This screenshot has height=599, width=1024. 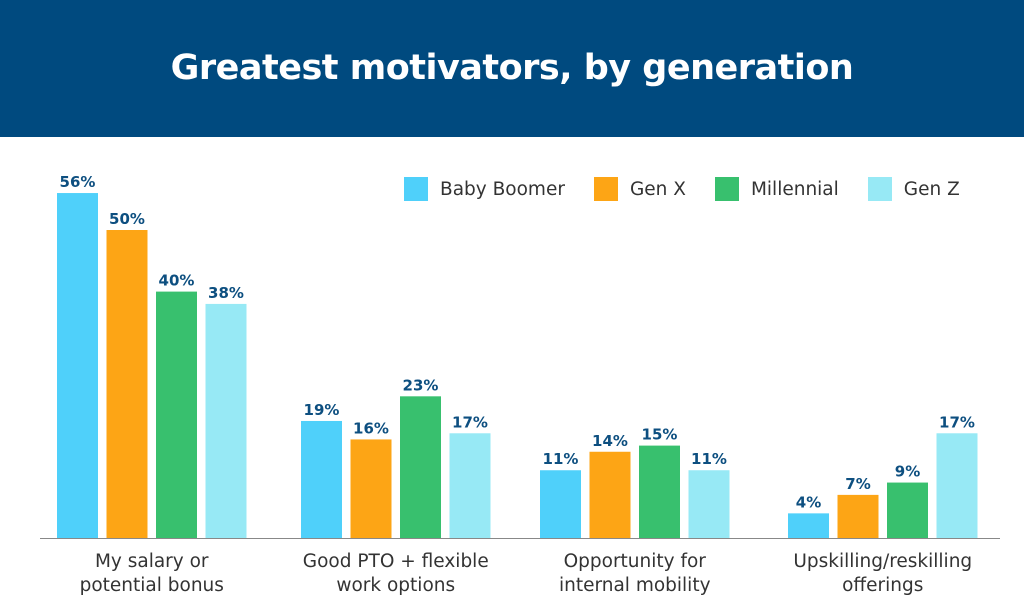 I want to click on legend-label: Millennial, so click(x=794, y=189).